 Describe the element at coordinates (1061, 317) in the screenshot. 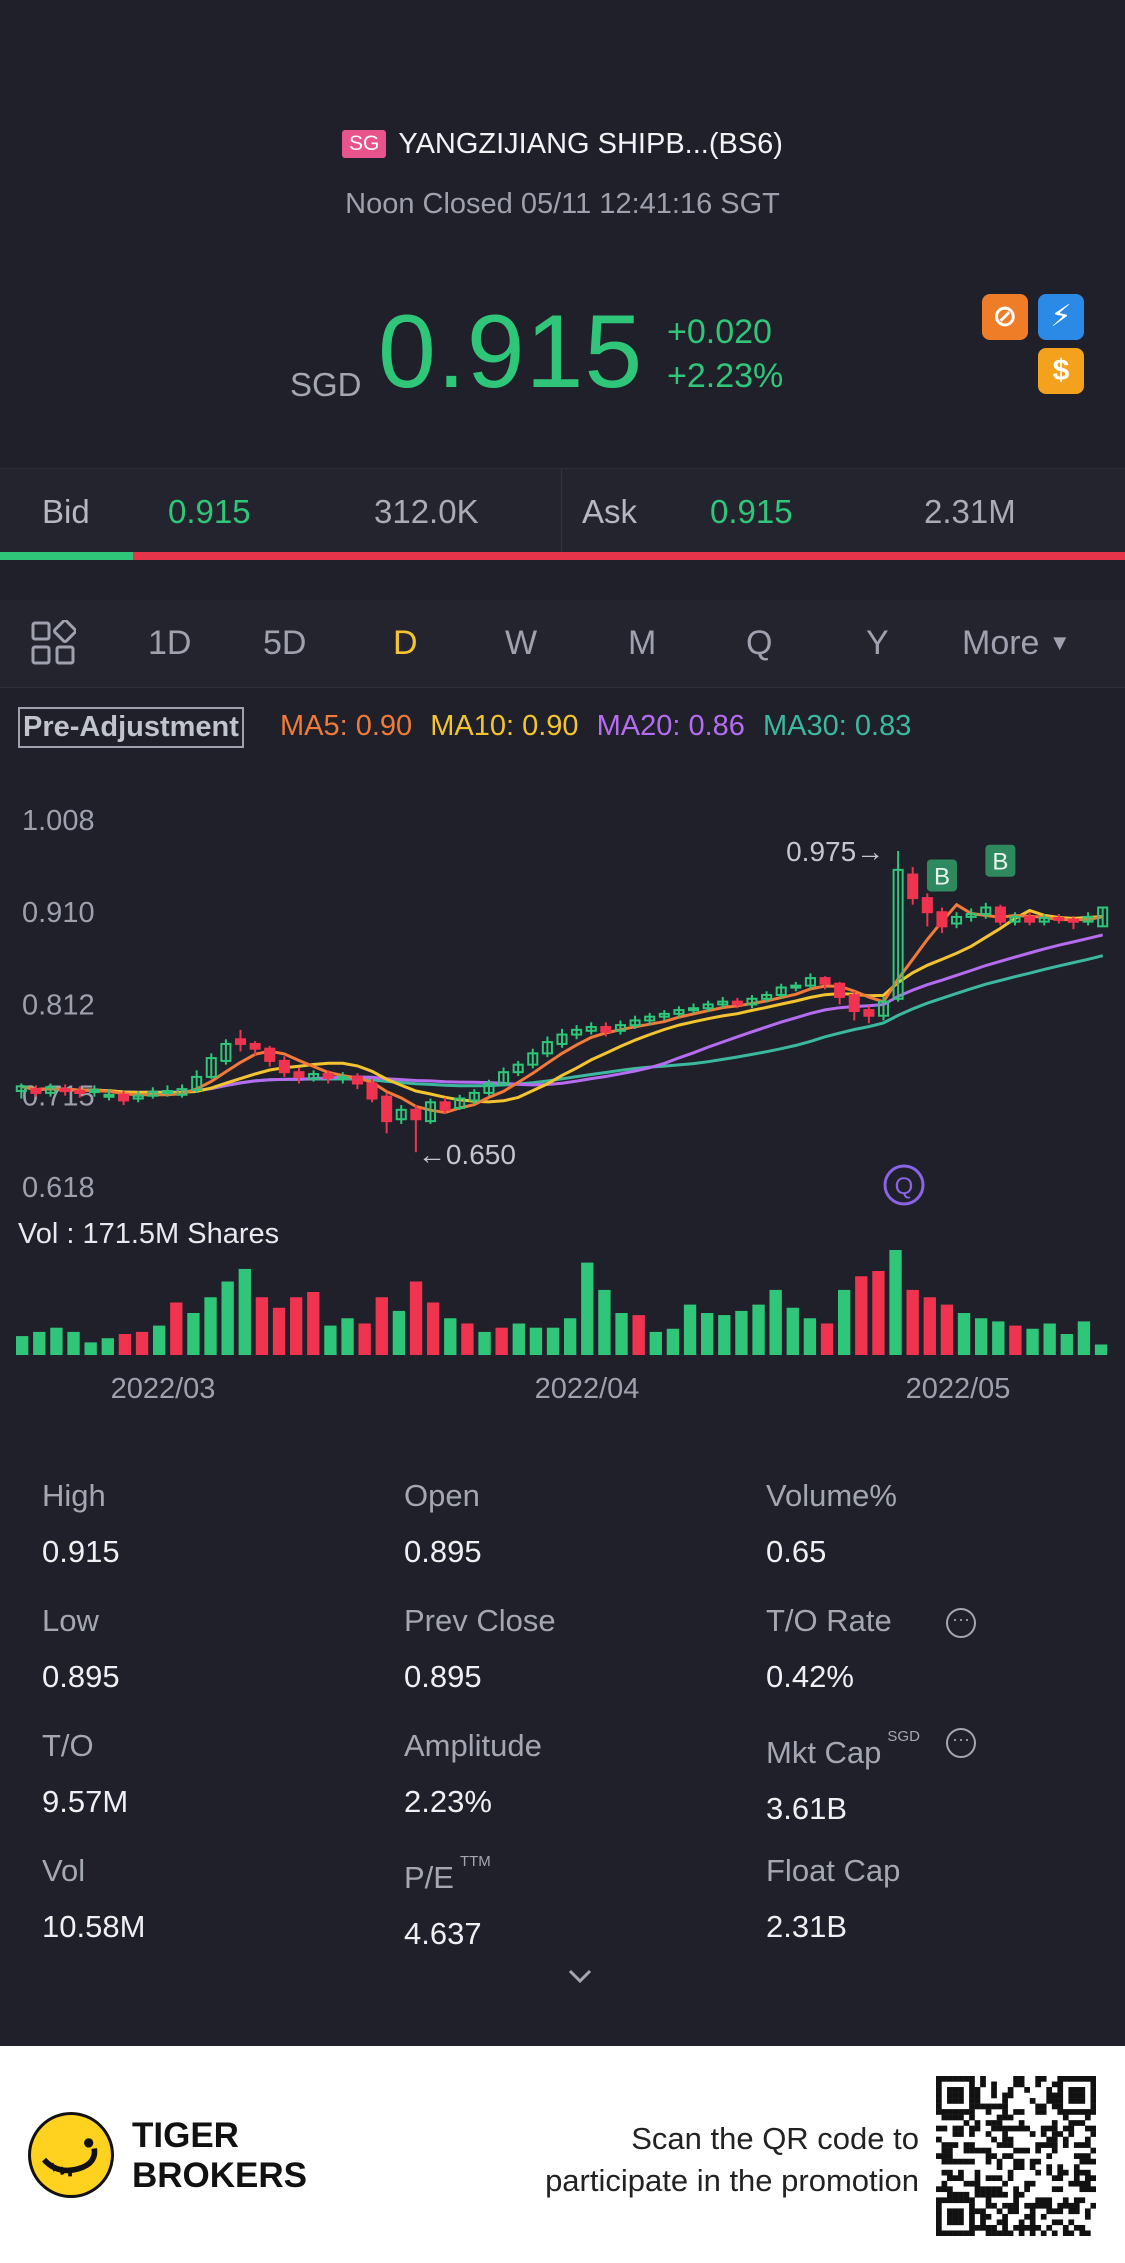

I see `lightning-icon: ⚡` at that location.